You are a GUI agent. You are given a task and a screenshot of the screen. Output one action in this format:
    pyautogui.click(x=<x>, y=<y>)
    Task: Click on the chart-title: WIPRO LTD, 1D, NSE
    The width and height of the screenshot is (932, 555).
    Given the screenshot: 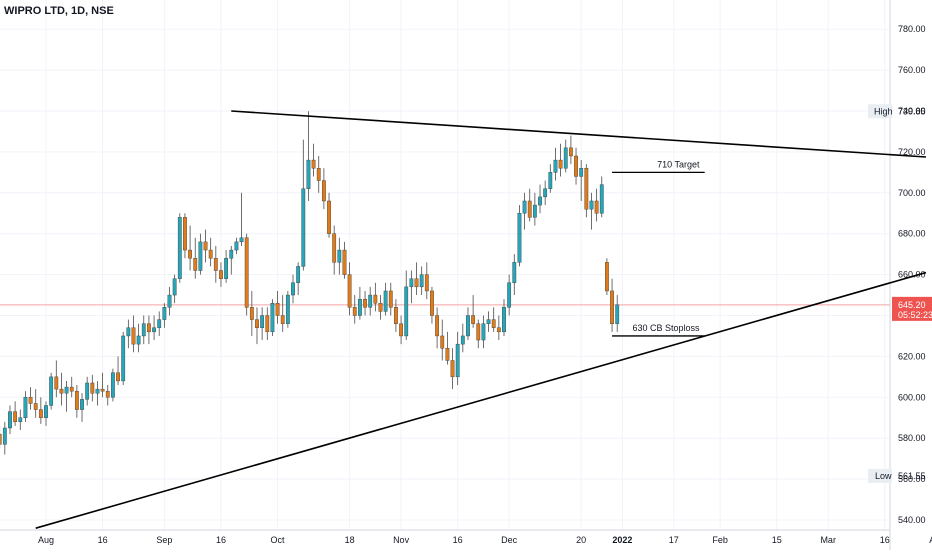 What is the action you would take?
    pyautogui.click(x=59, y=11)
    